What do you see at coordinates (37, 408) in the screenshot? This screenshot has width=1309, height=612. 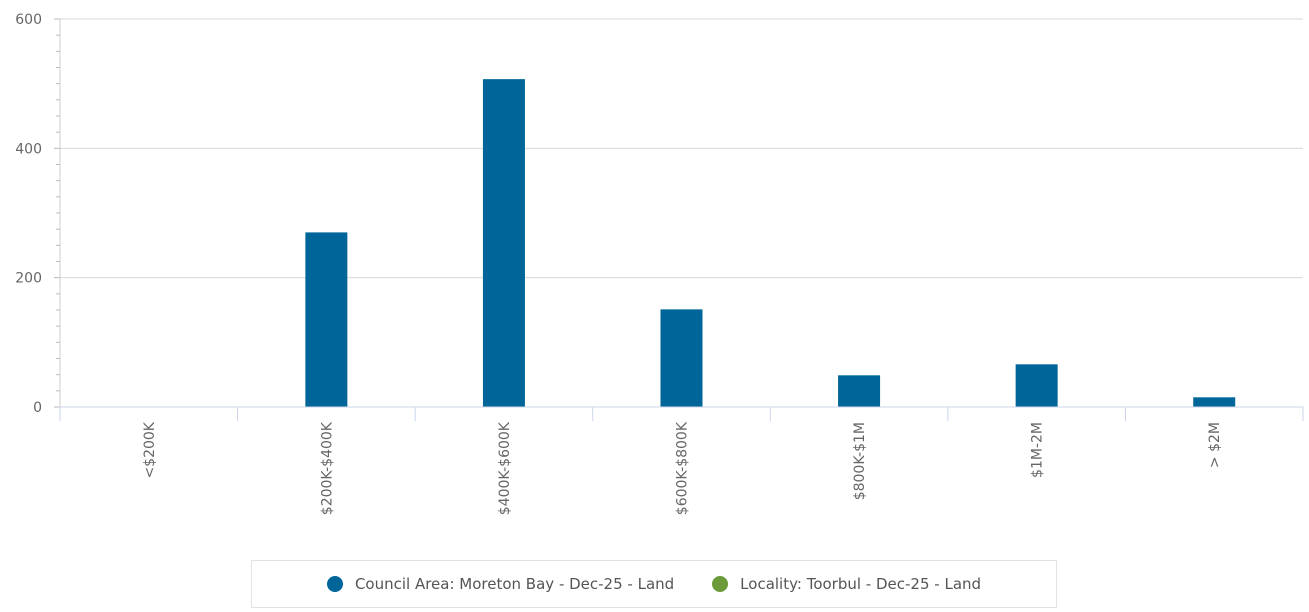 I see `y-tick-label: 0` at bounding box center [37, 408].